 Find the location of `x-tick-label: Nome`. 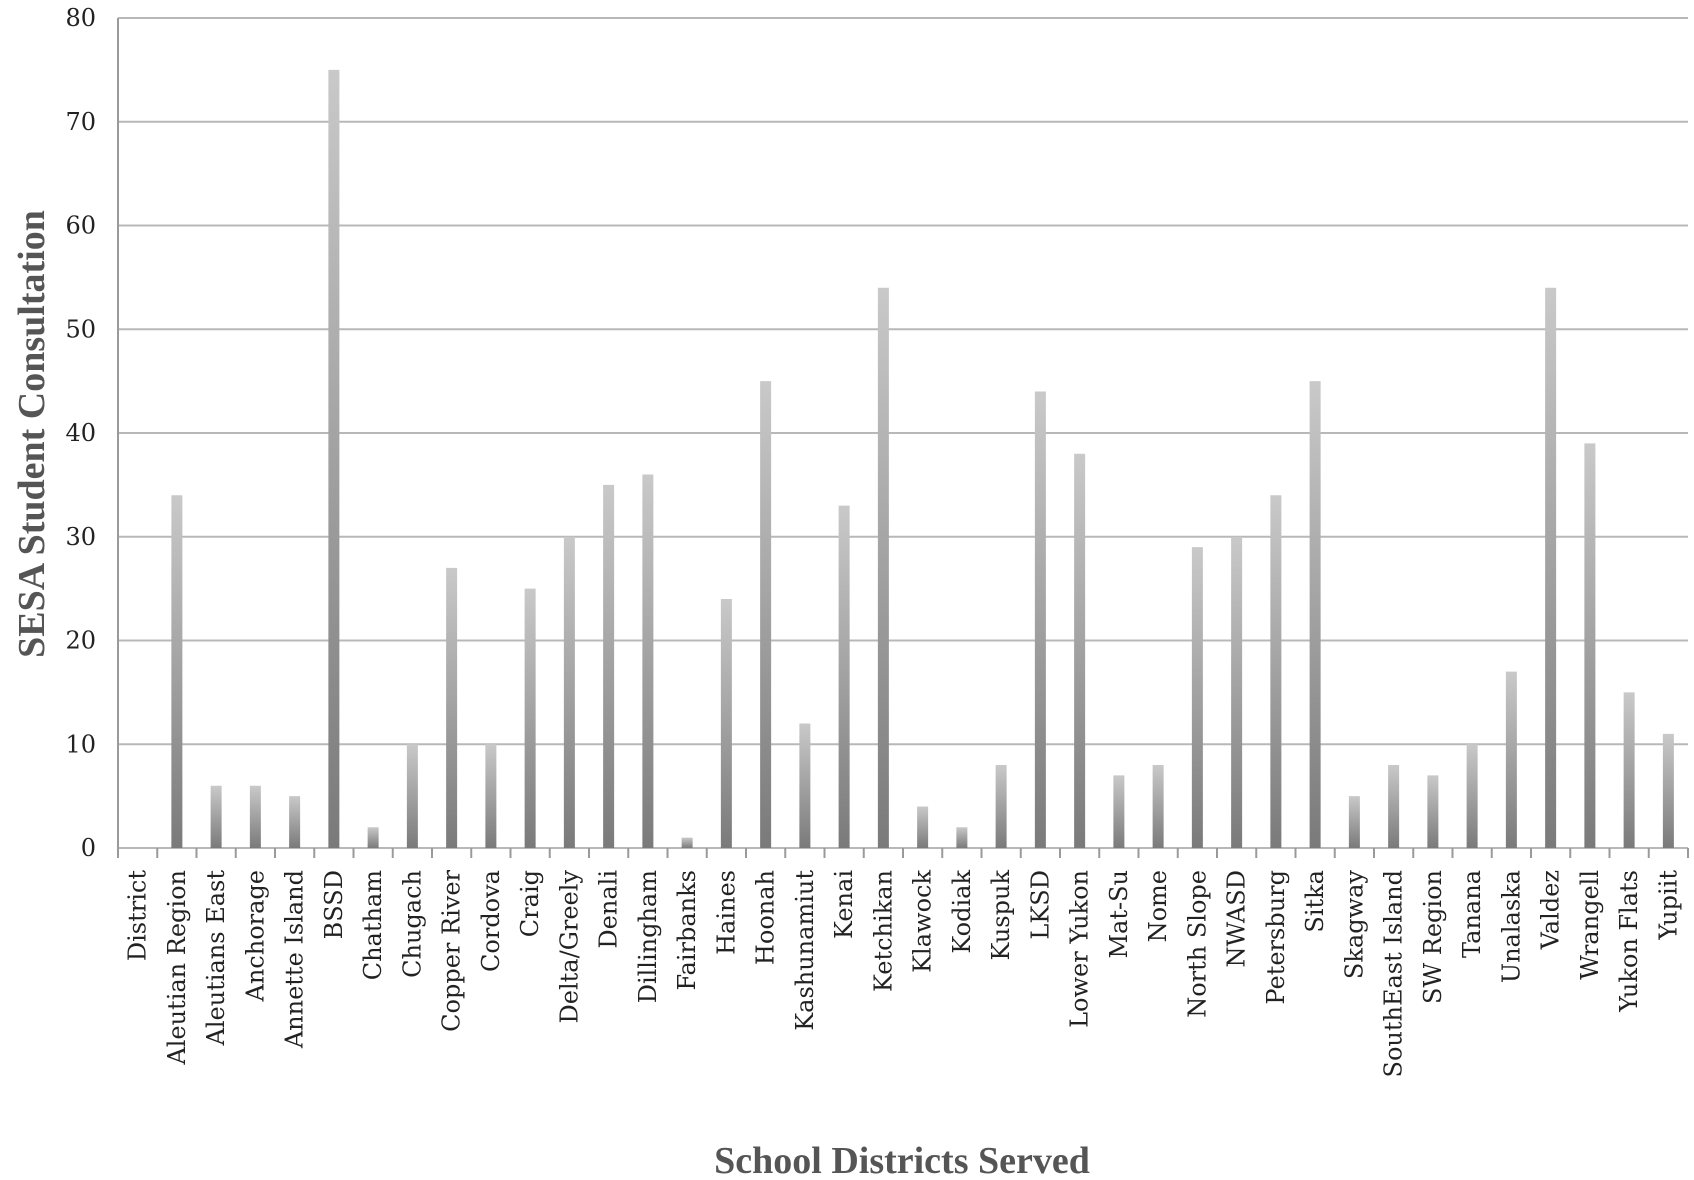

x-tick-label: Nome is located at coordinates (1158, 906).